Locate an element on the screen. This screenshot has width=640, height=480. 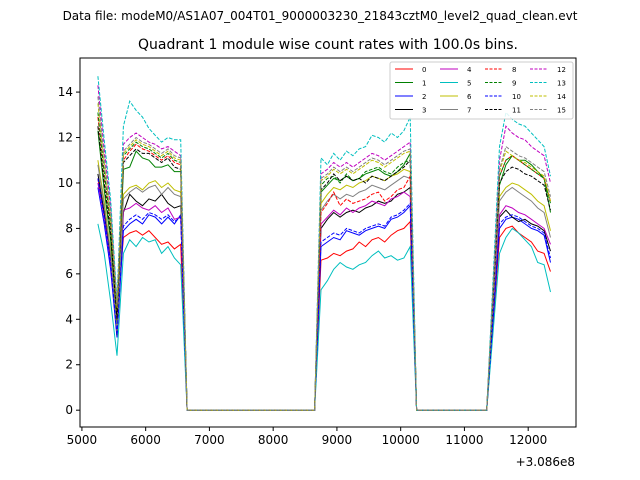
legend-label-13: 13 is located at coordinates (561, 84).